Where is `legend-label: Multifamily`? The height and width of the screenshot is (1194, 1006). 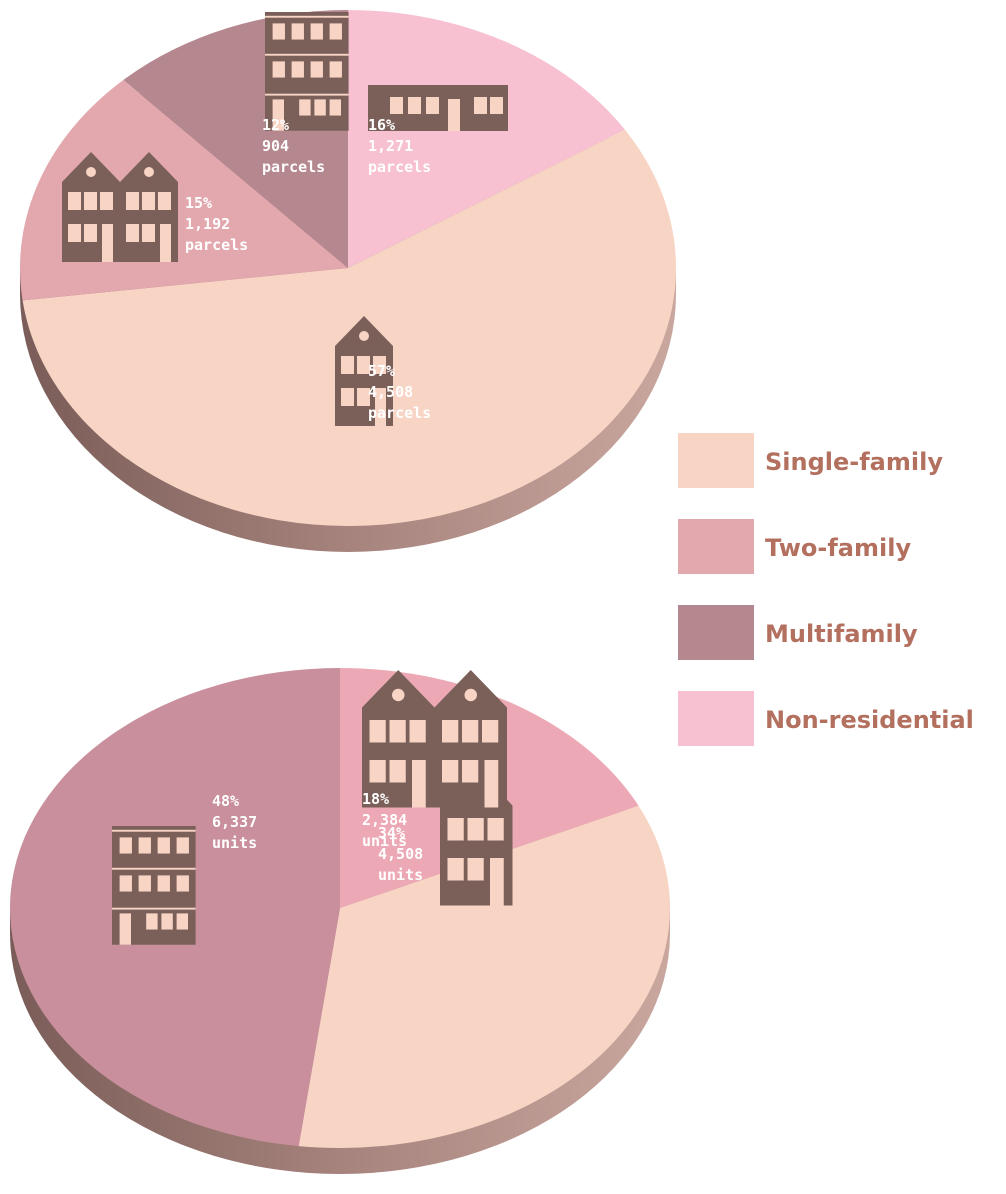 legend-label: Multifamily is located at coordinates (841, 634).